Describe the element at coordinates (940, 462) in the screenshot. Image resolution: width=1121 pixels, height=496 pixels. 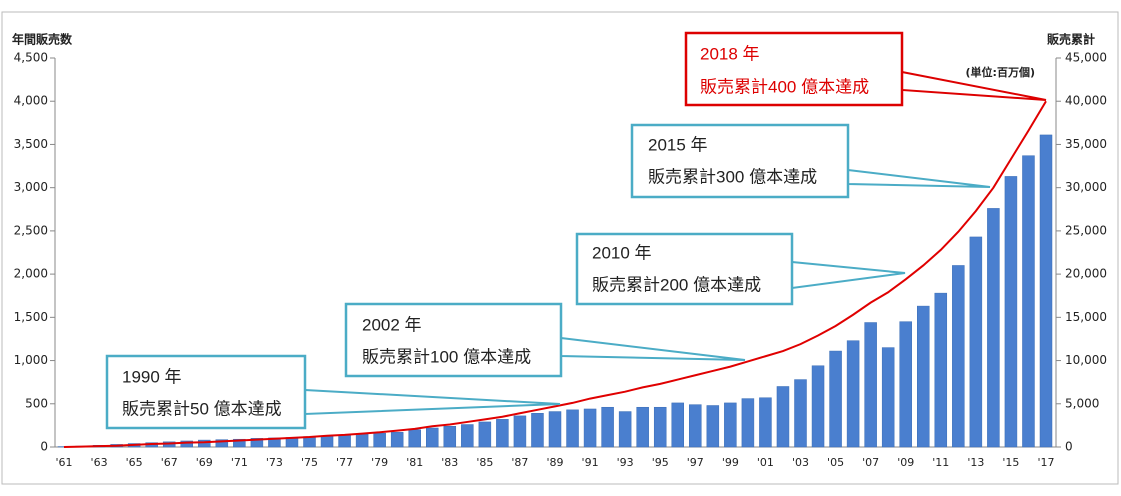
I see `x-tick-label: '11` at that location.